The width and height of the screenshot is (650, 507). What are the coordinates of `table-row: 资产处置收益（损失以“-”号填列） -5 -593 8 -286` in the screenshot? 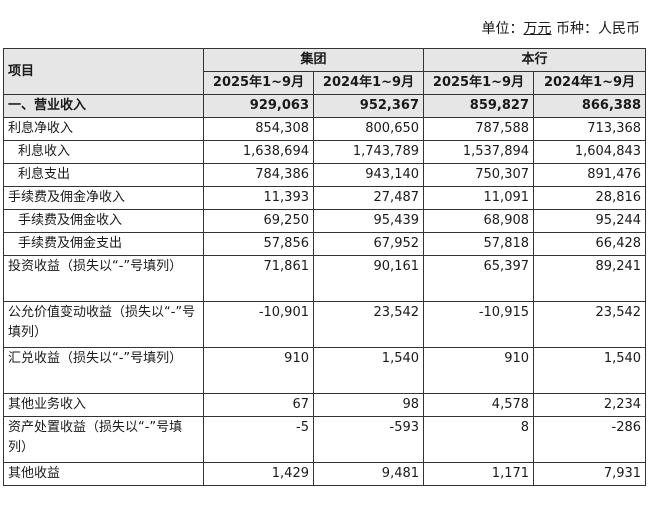 It's located at (325, 439).